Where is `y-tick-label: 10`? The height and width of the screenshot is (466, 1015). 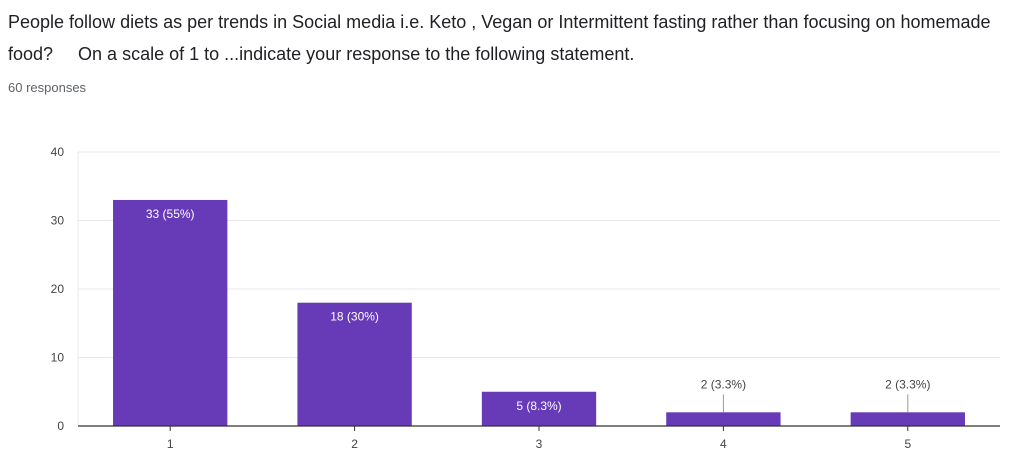 y-tick-label: 10 is located at coordinates (58, 358).